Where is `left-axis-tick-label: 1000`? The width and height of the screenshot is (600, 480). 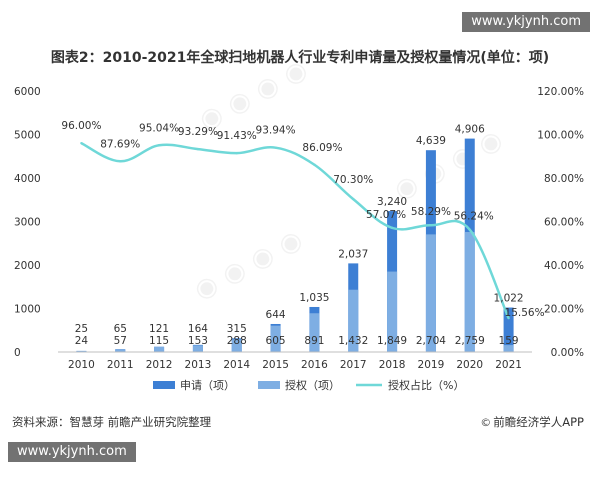 left-axis-tick-label: 1000 is located at coordinates (27, 310).